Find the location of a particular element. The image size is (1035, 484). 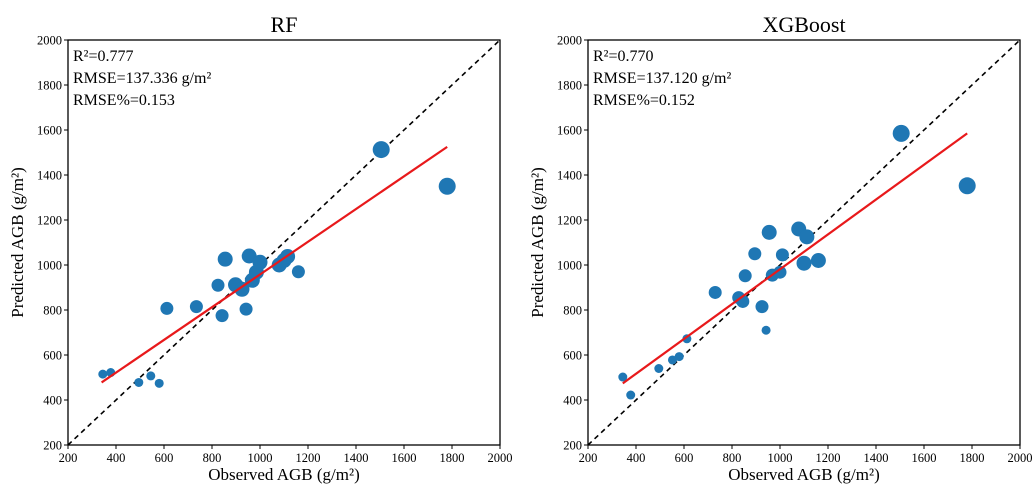

metric-annotation: RMSE=137.336 g/m² is located at coordinates (142, 78).